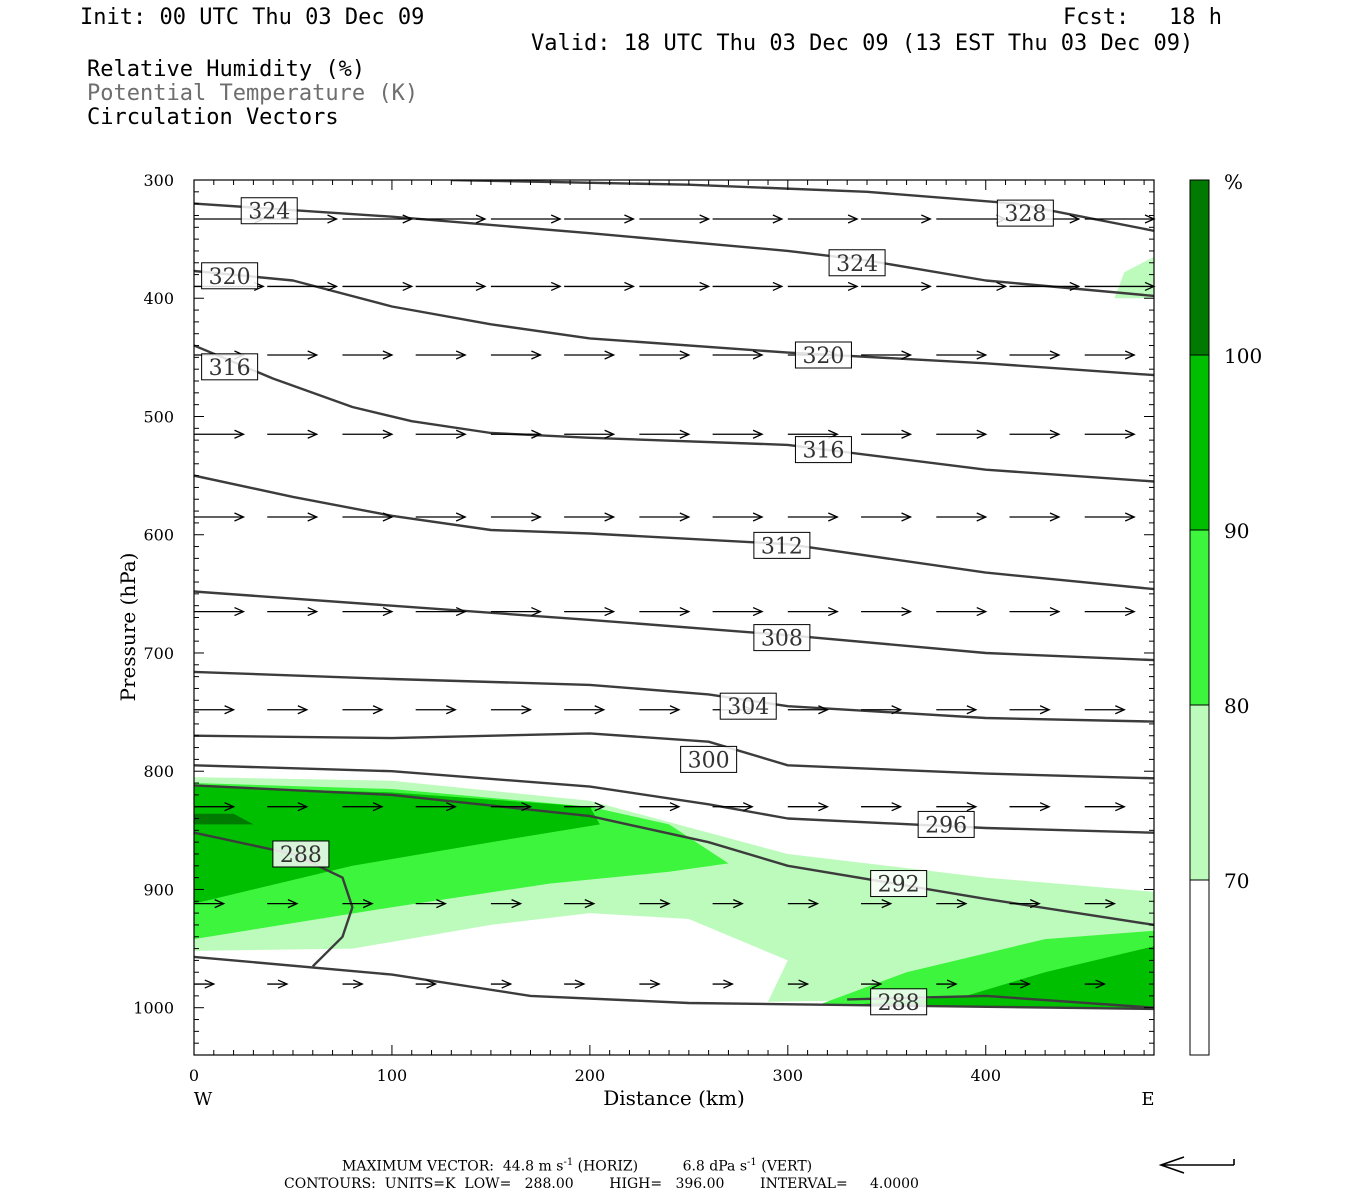 The width and height of the screenshot is (1350, 1200). I want to click on horiz-exponent: -1, so click(568, 1162).